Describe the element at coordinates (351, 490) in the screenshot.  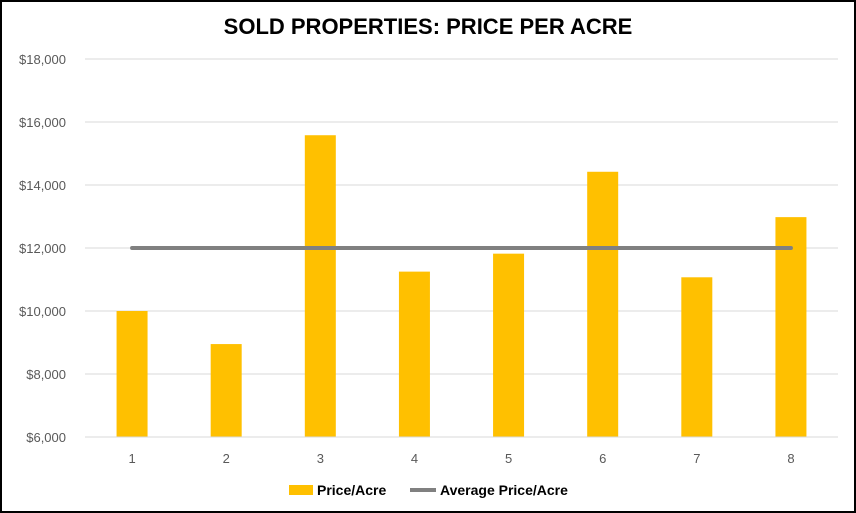
I see `legend-label-price-per-acre: Price/Acre` at that location.